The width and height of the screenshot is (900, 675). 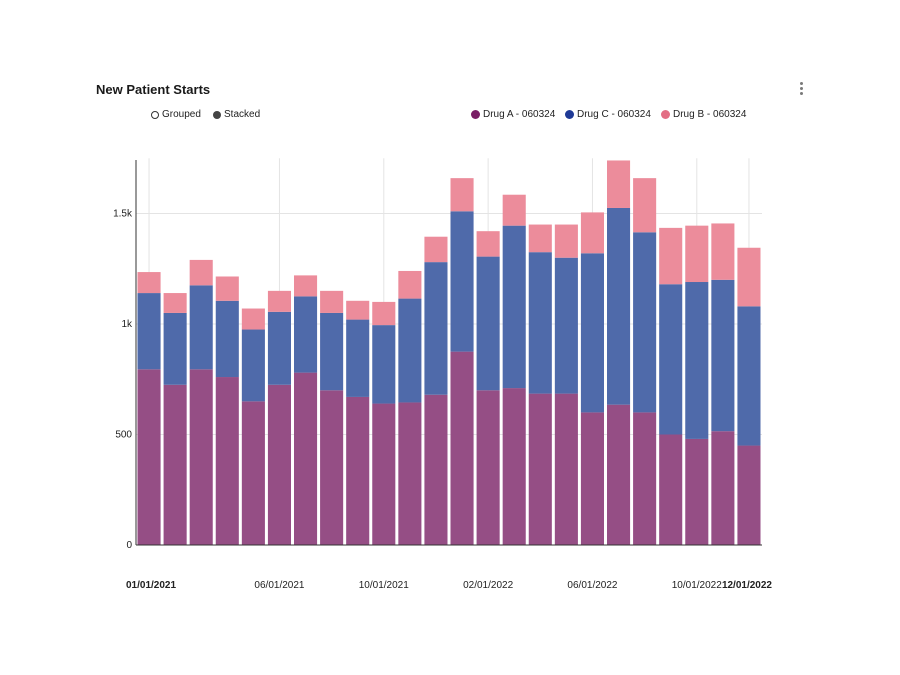 I want to click on legend-label: Drug C - 060324, so click(x=614, y=114).